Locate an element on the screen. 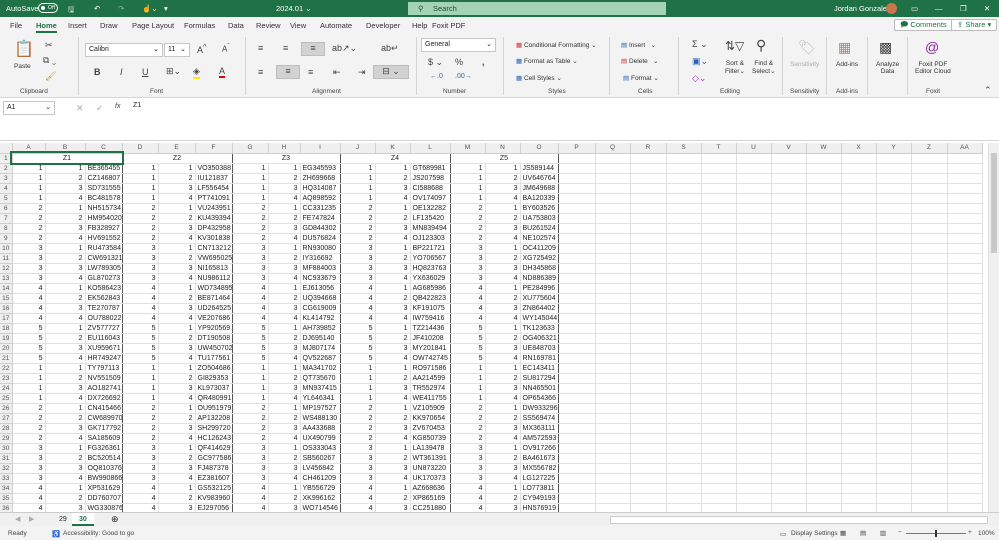 The image size is (999, 540). group-cell: 5 is located at coordinates (140, 338).